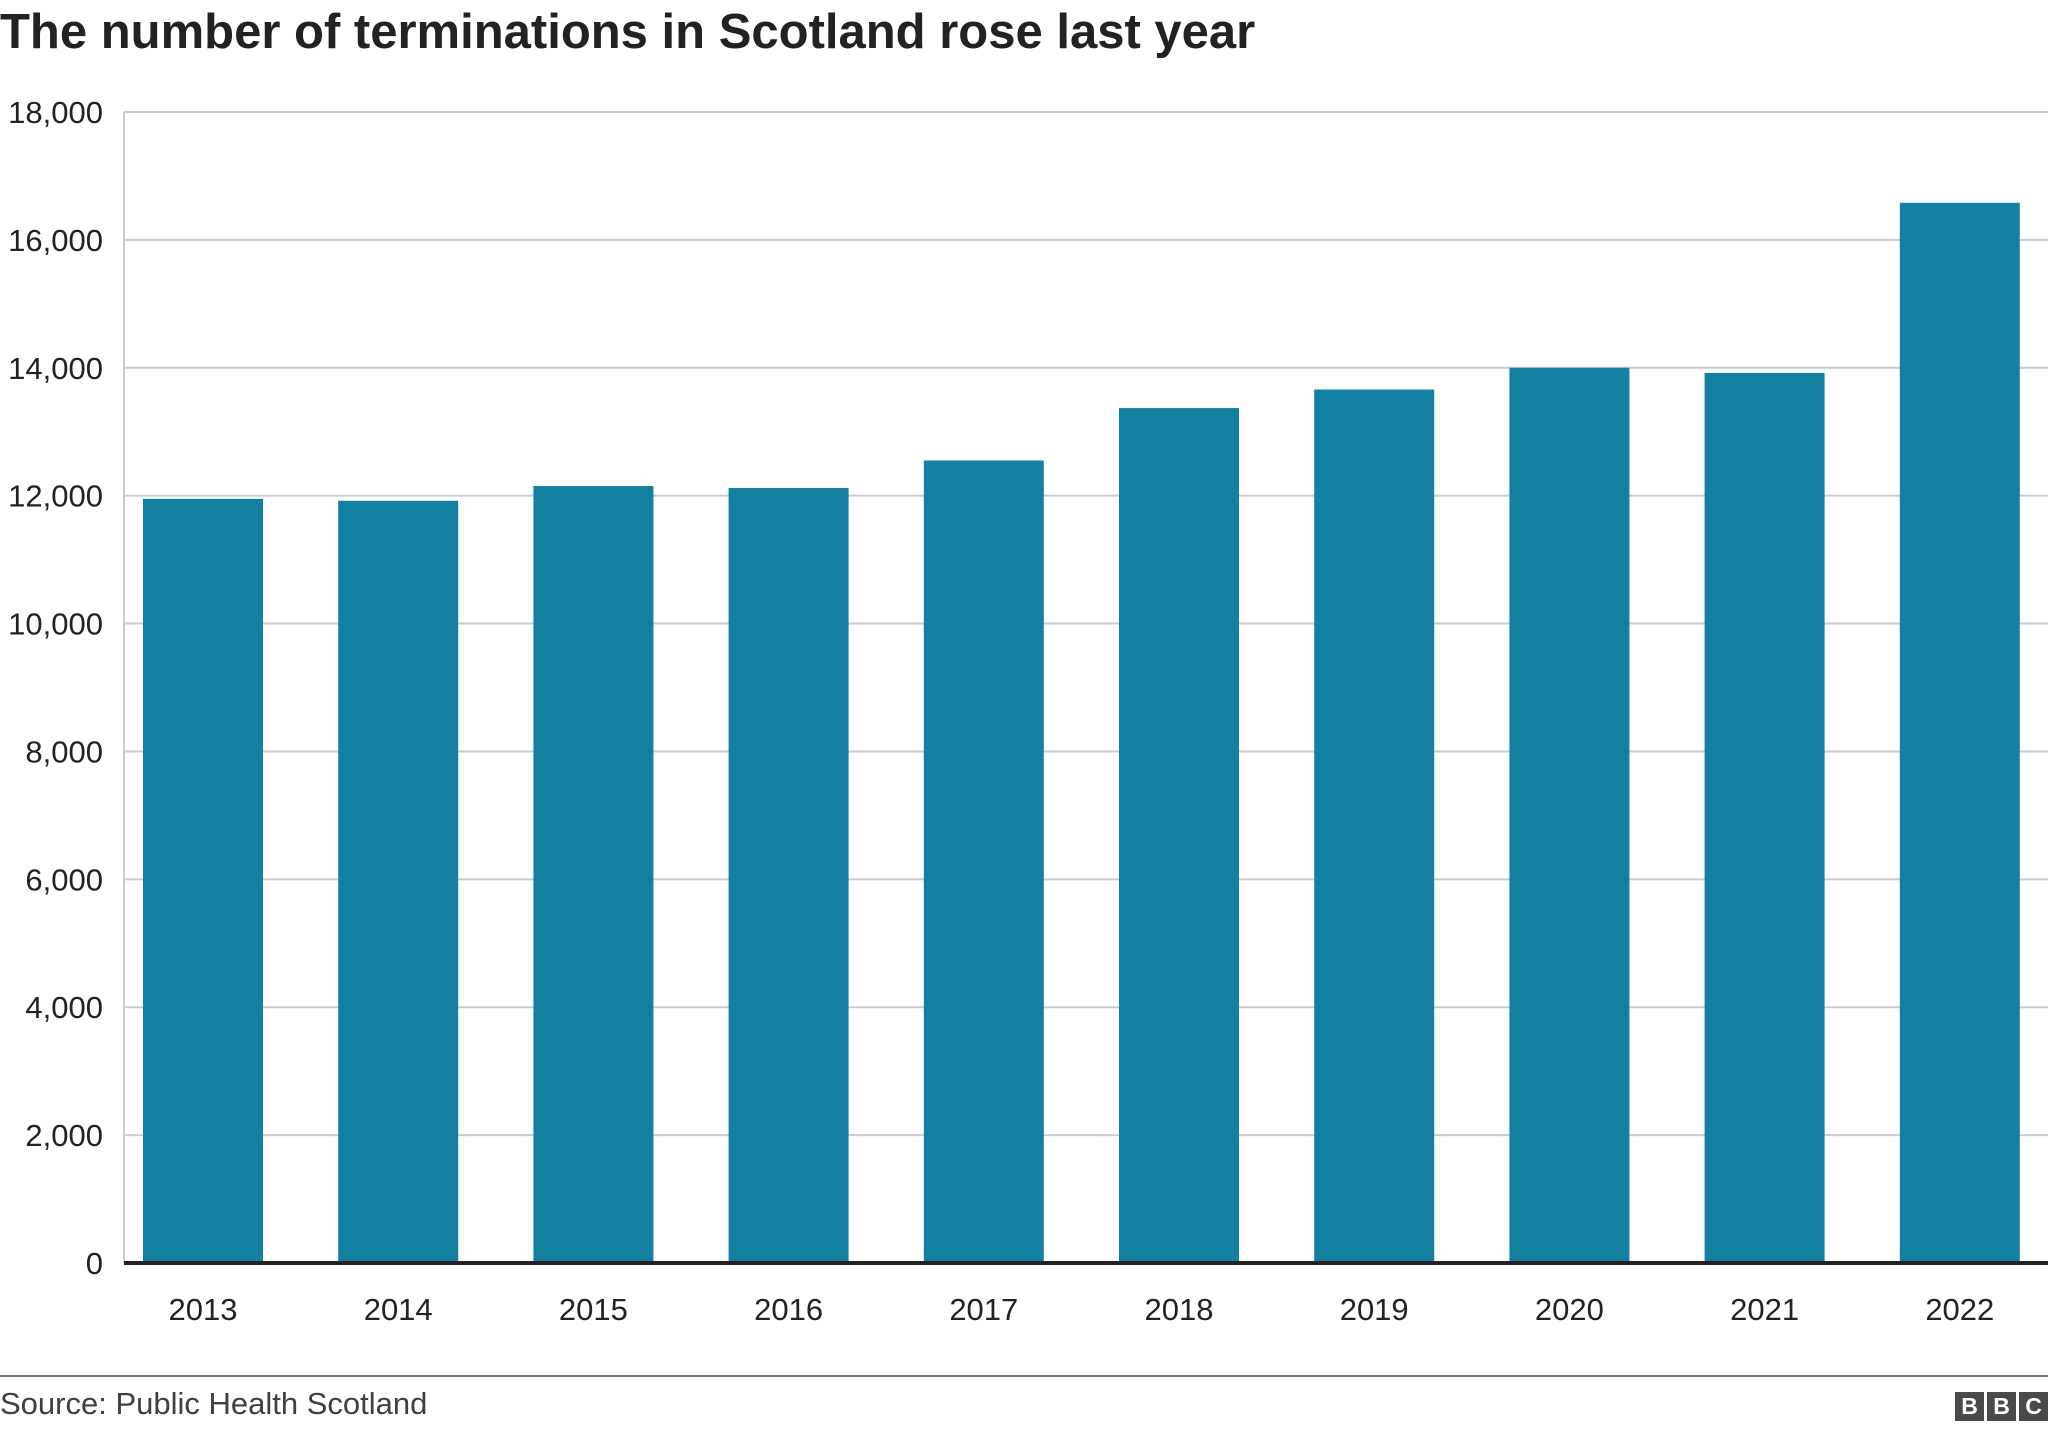  What do you see at coordinates (1569, 1309) in the screenshot?
I see `x-tick-label: 2020` at bounding box center [1569, 1309].